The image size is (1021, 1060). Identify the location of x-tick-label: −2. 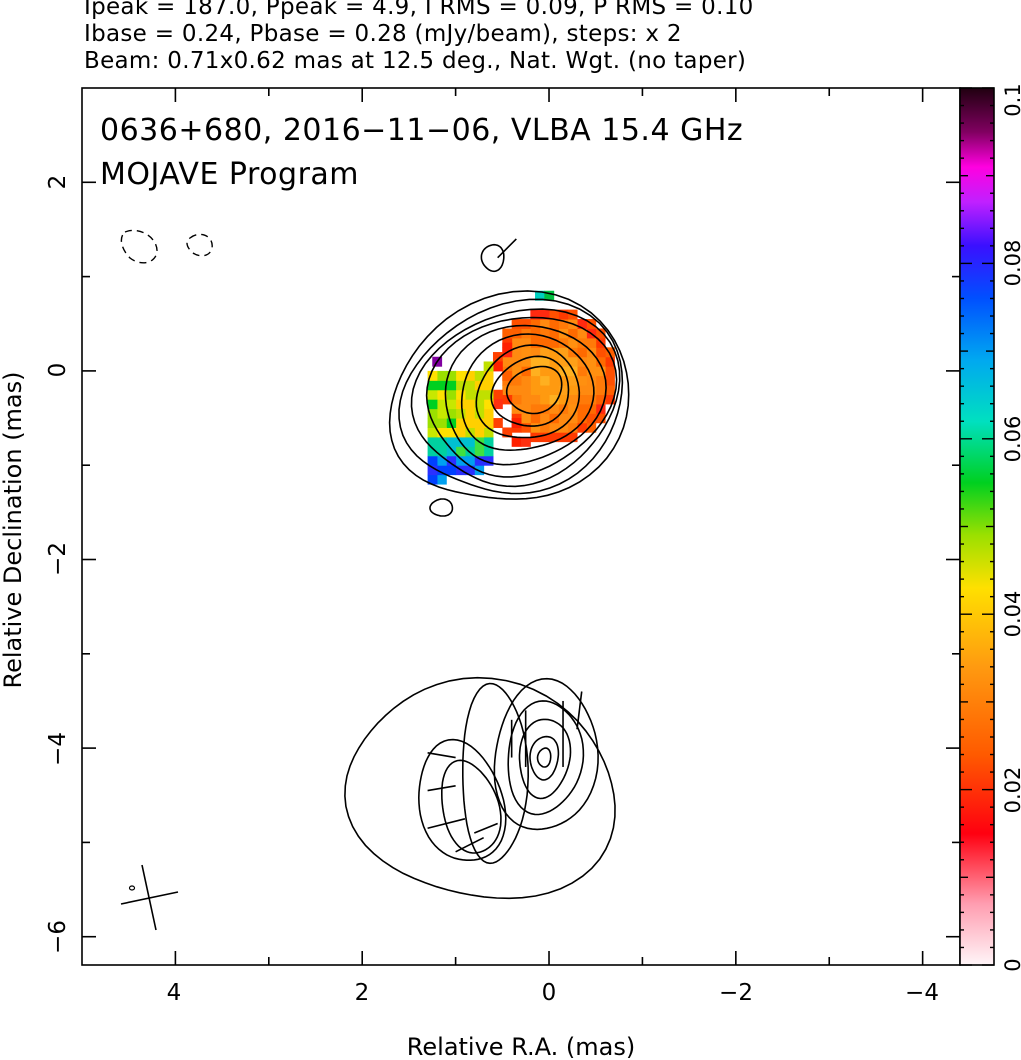
(736, 993).